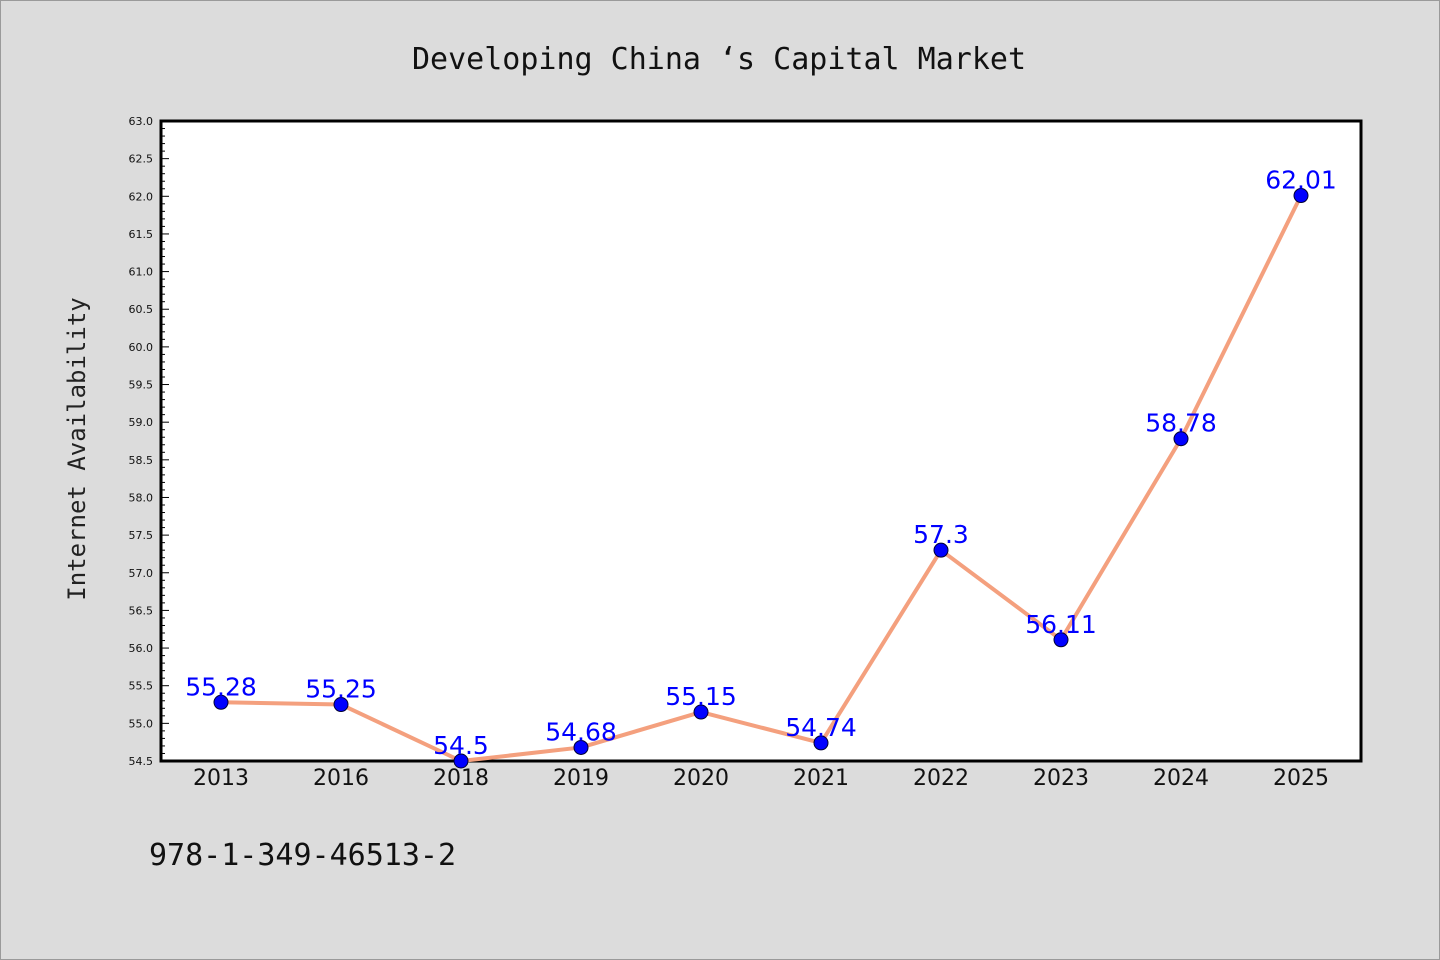  What do you see at coordinates (141, 723) in the screenshot?
I see `y-tick-label: 55.0` at bounding box center [141, 723].